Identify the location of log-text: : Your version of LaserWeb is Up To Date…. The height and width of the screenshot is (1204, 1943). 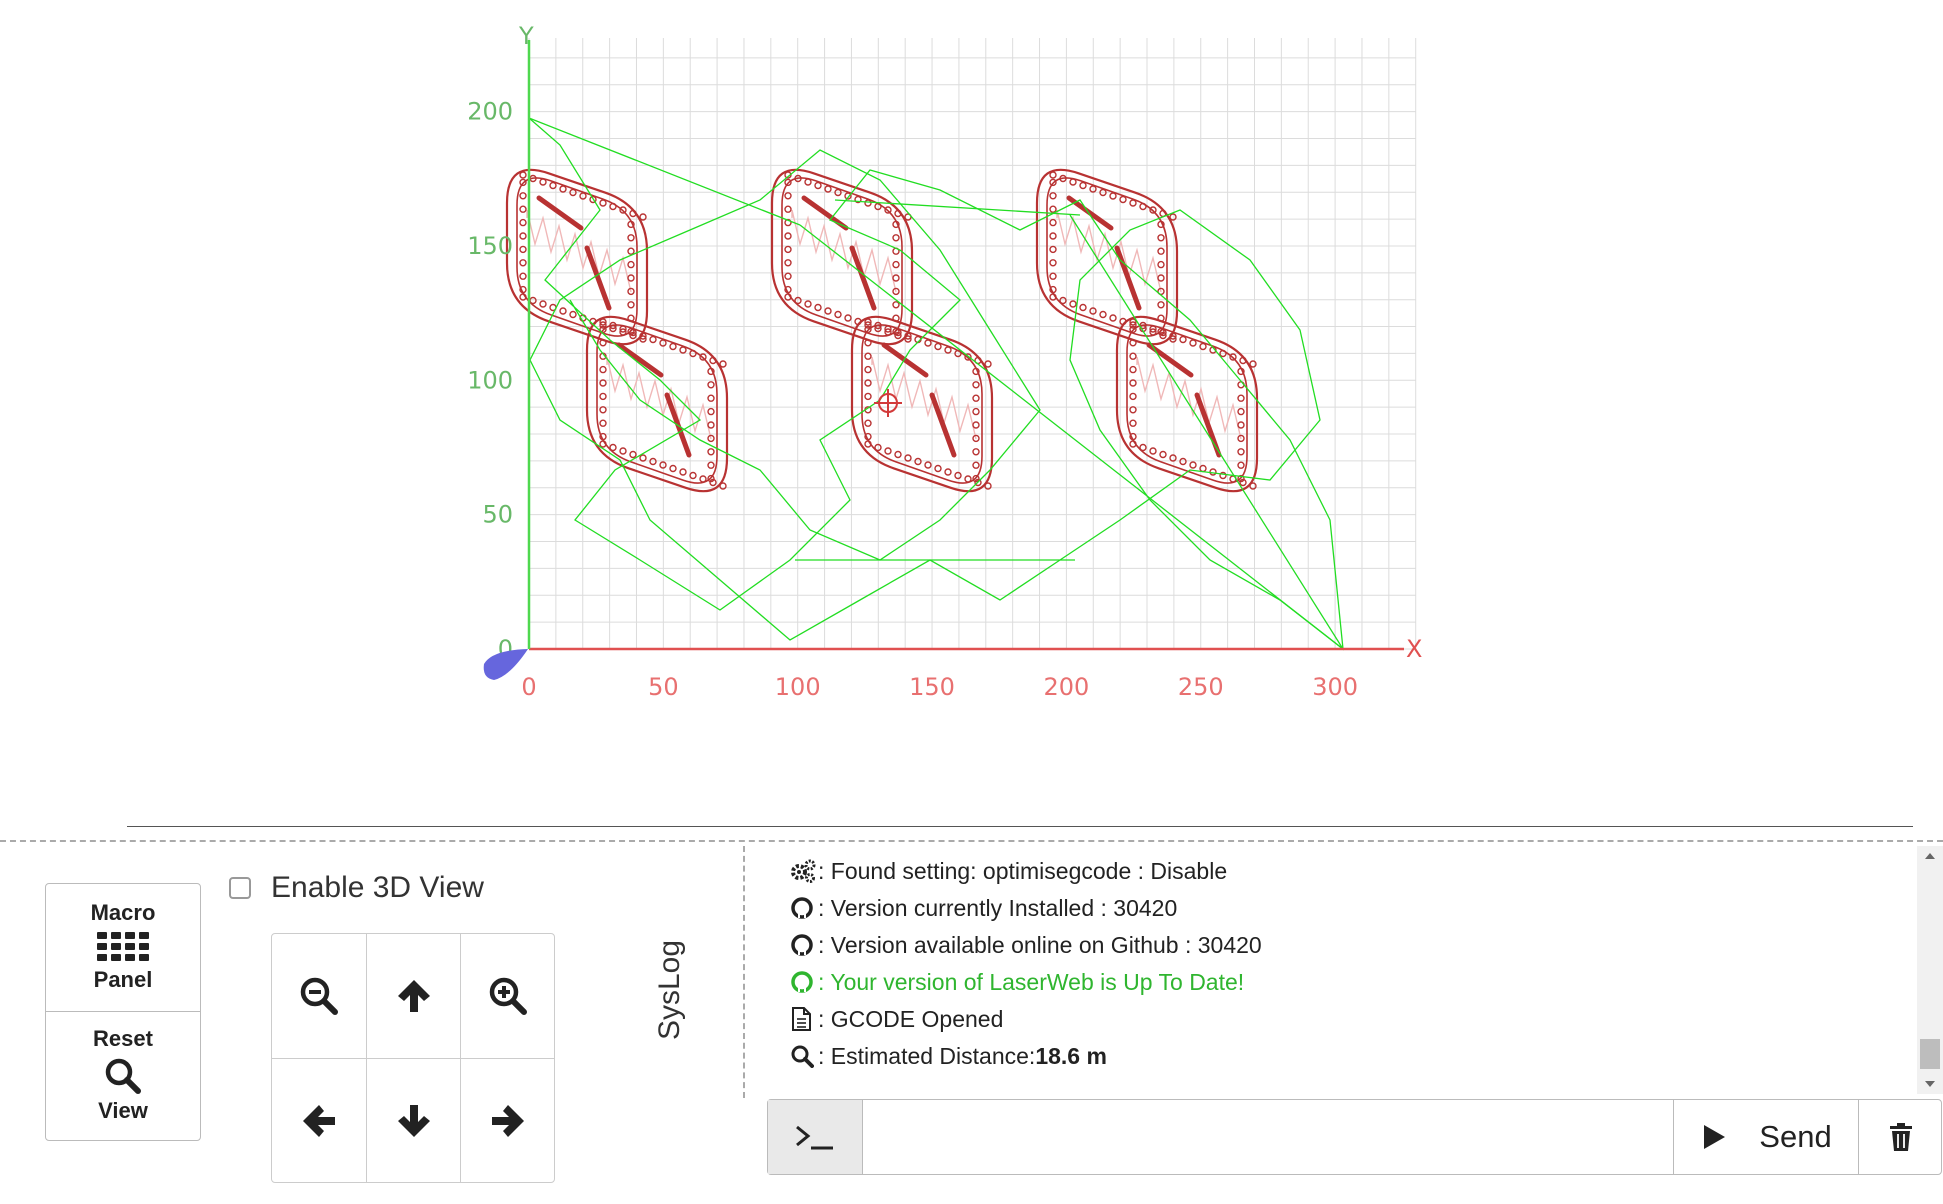
(1031, 981).